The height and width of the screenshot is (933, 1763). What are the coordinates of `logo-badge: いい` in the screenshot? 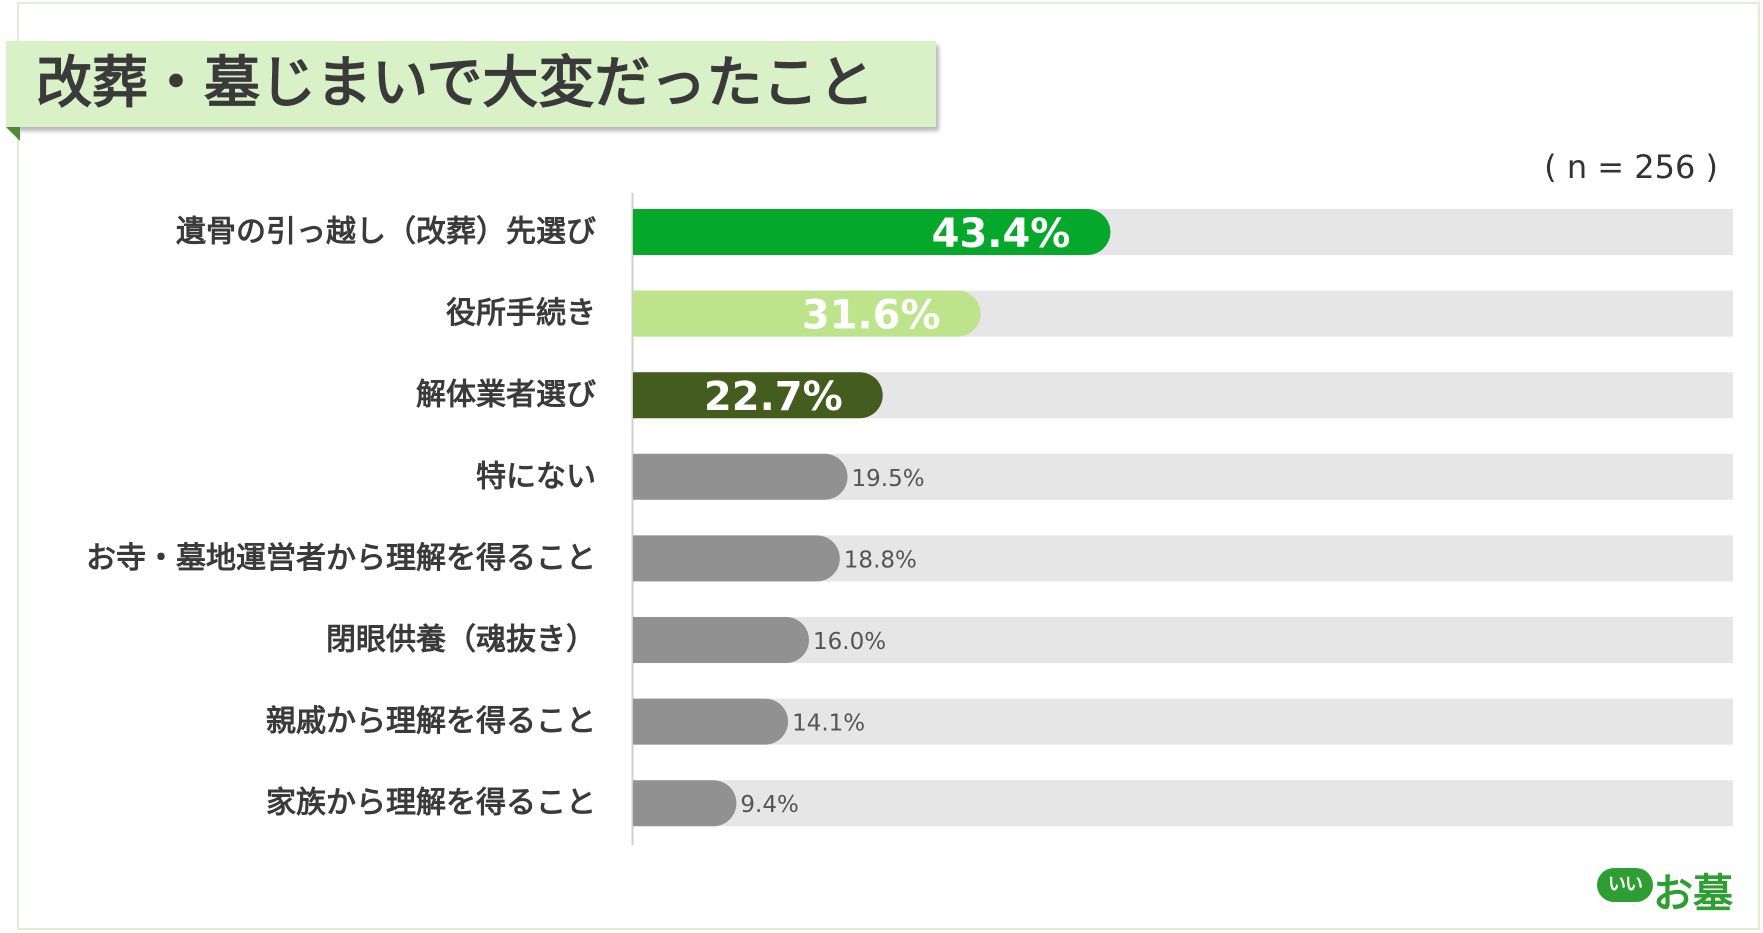 It's located at (1625, 885).